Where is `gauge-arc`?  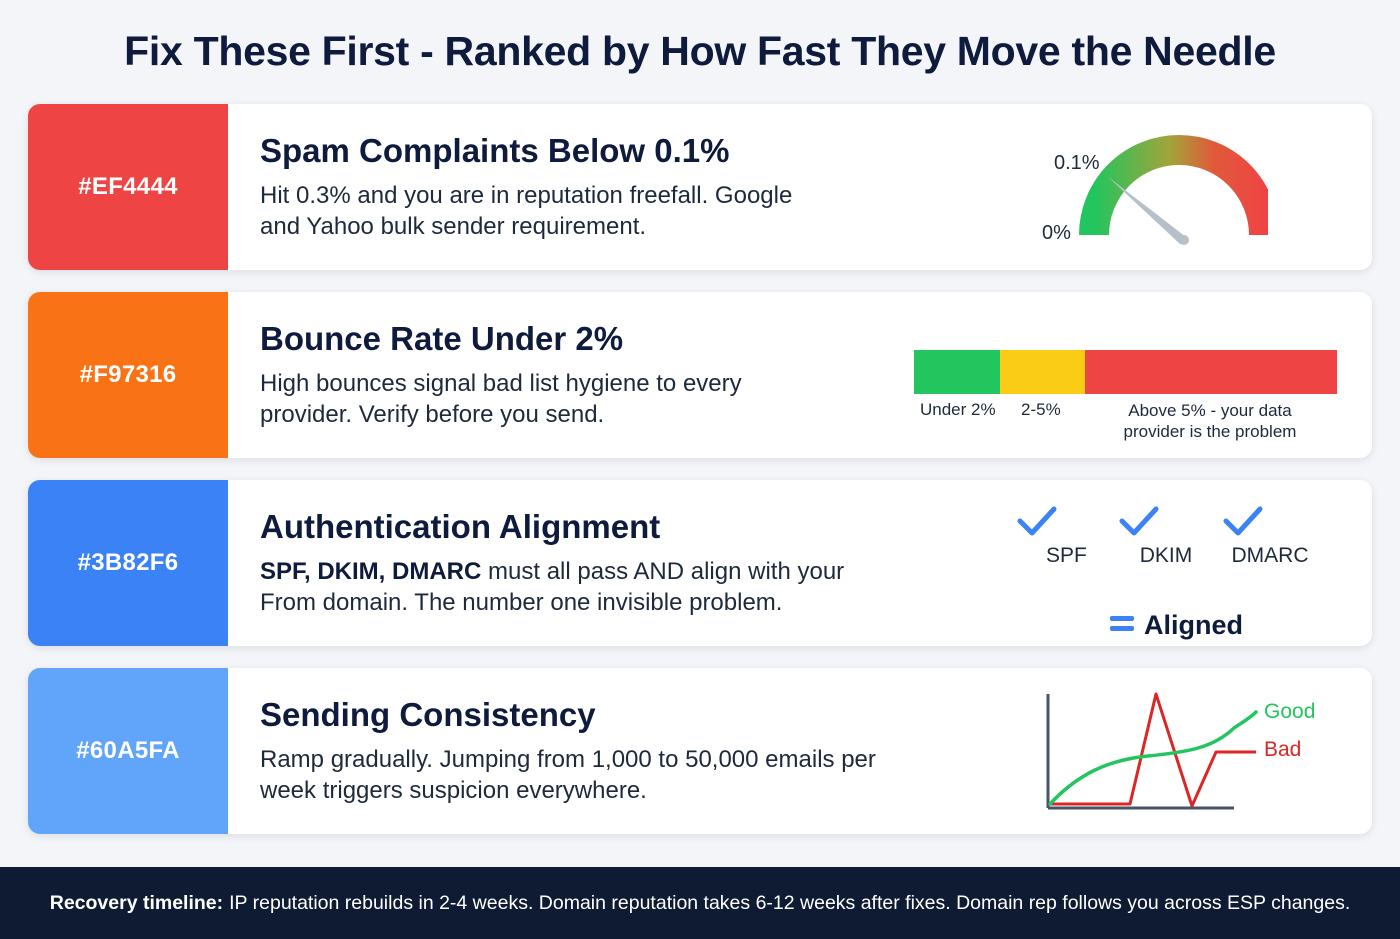 gauge-arc is located at coordinates (1179, 185).